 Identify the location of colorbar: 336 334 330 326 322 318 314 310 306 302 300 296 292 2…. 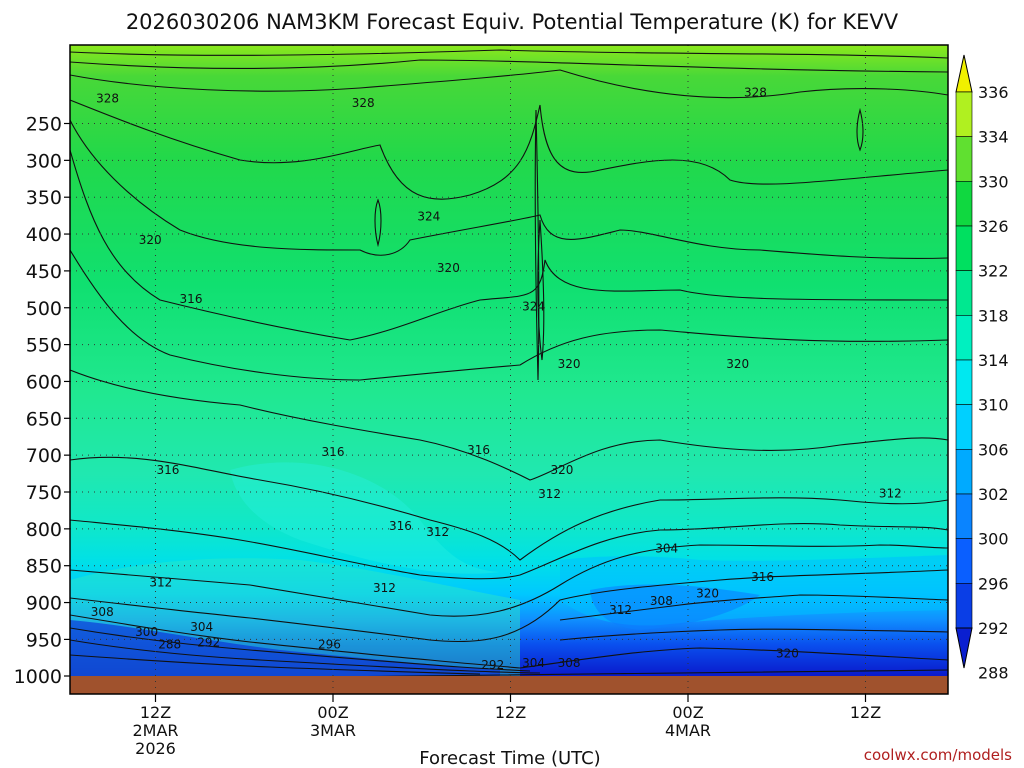
(982, 368).